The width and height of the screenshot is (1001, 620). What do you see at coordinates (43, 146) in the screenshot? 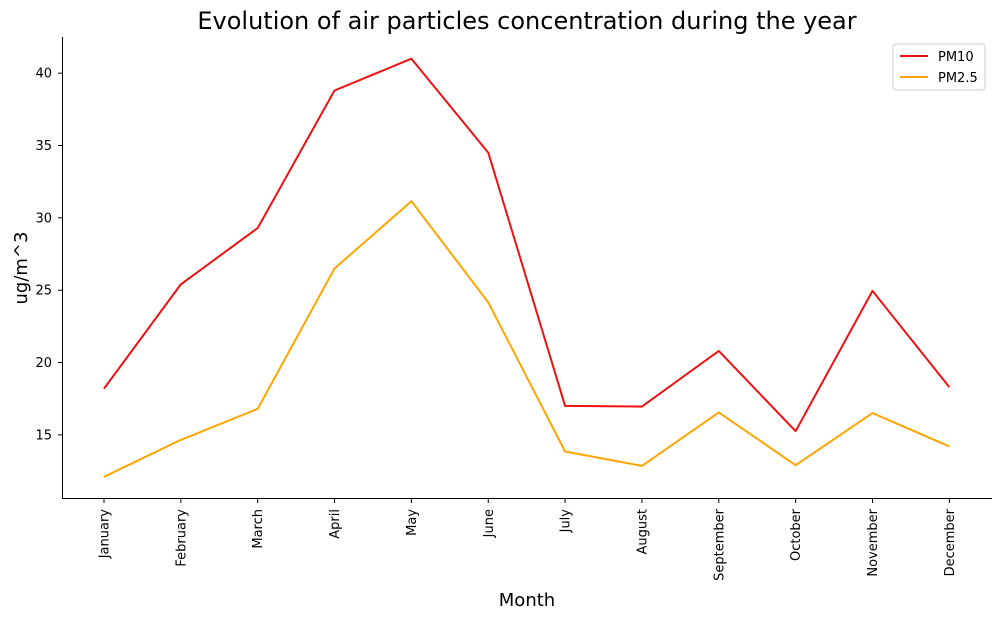
I see `y-tick-label: 35` at bounding box center [43, 146].